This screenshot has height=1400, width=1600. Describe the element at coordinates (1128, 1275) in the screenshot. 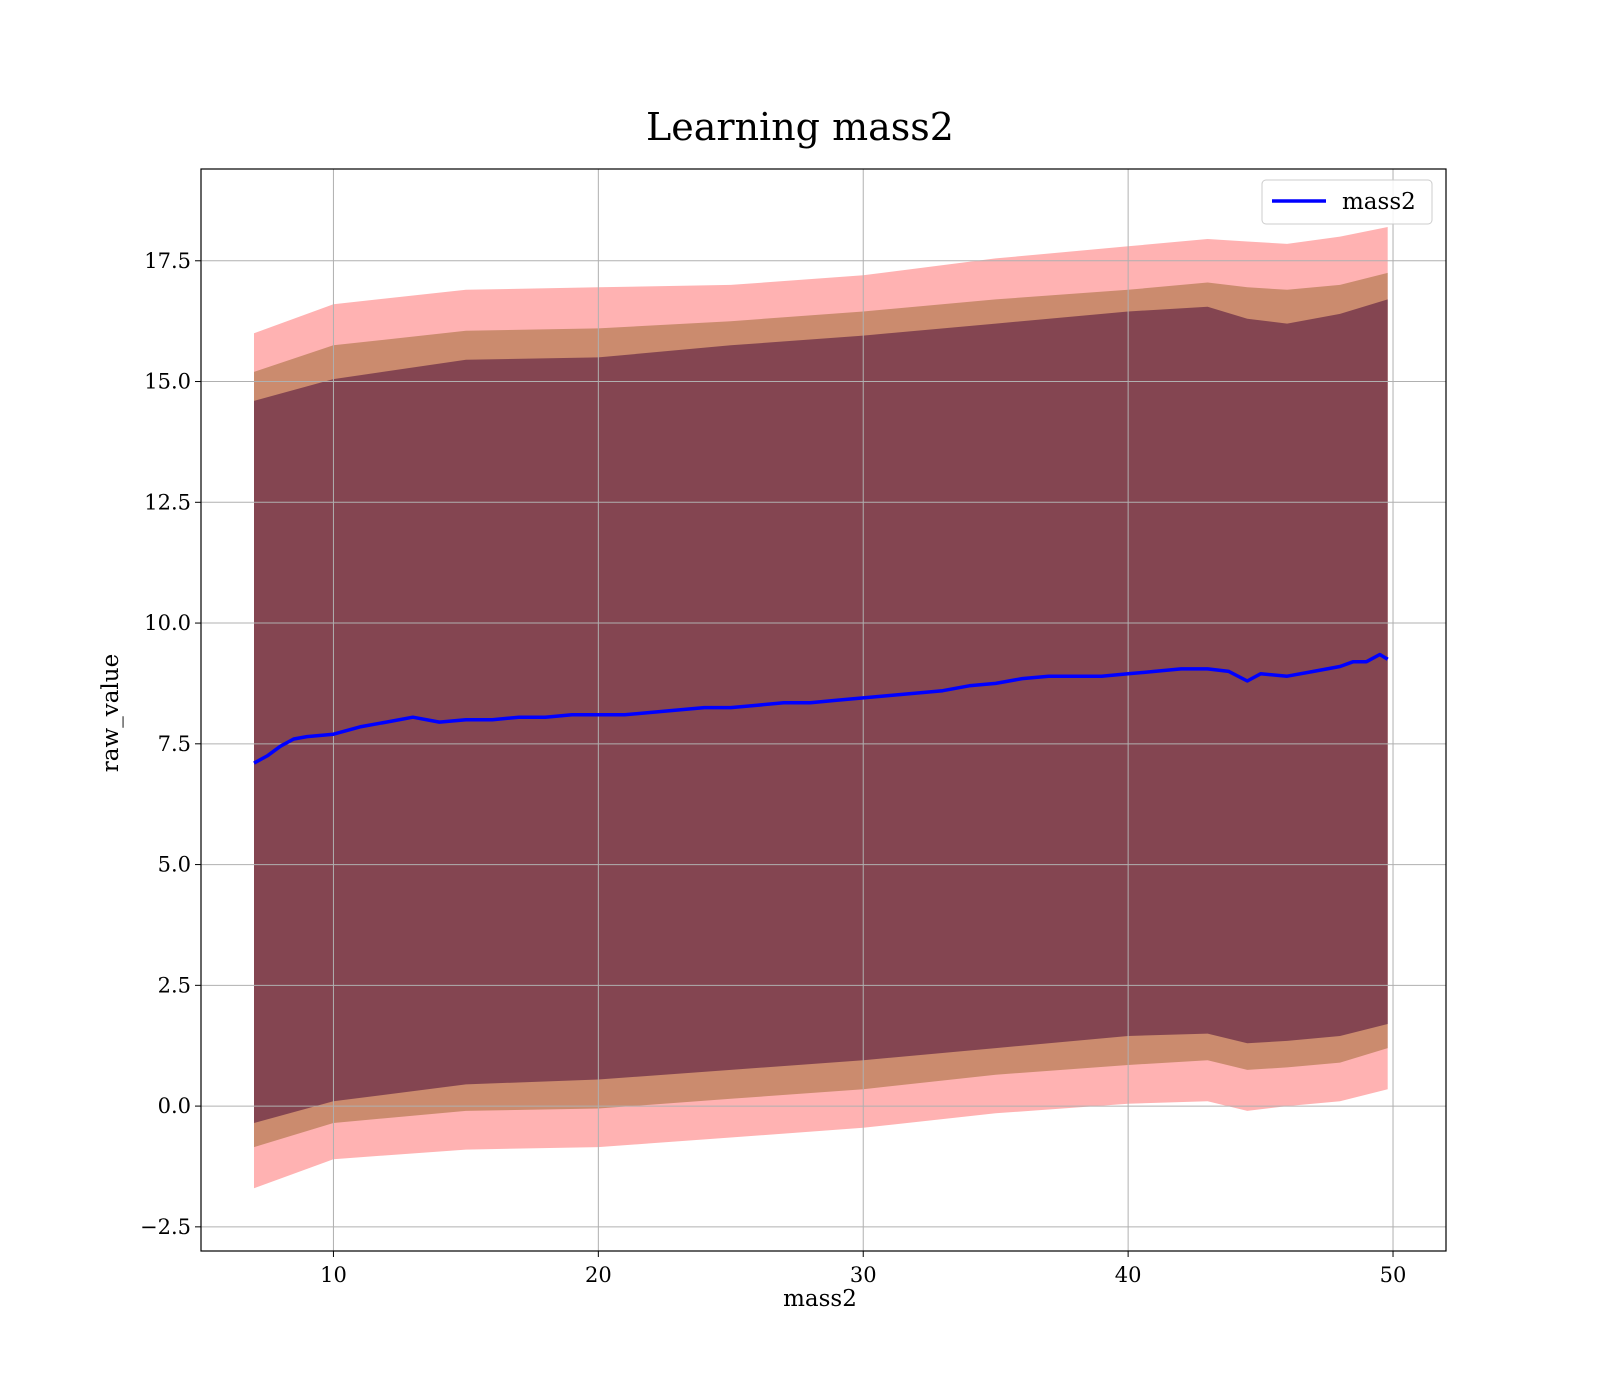

I see `x-tick-label: 40` at that location.